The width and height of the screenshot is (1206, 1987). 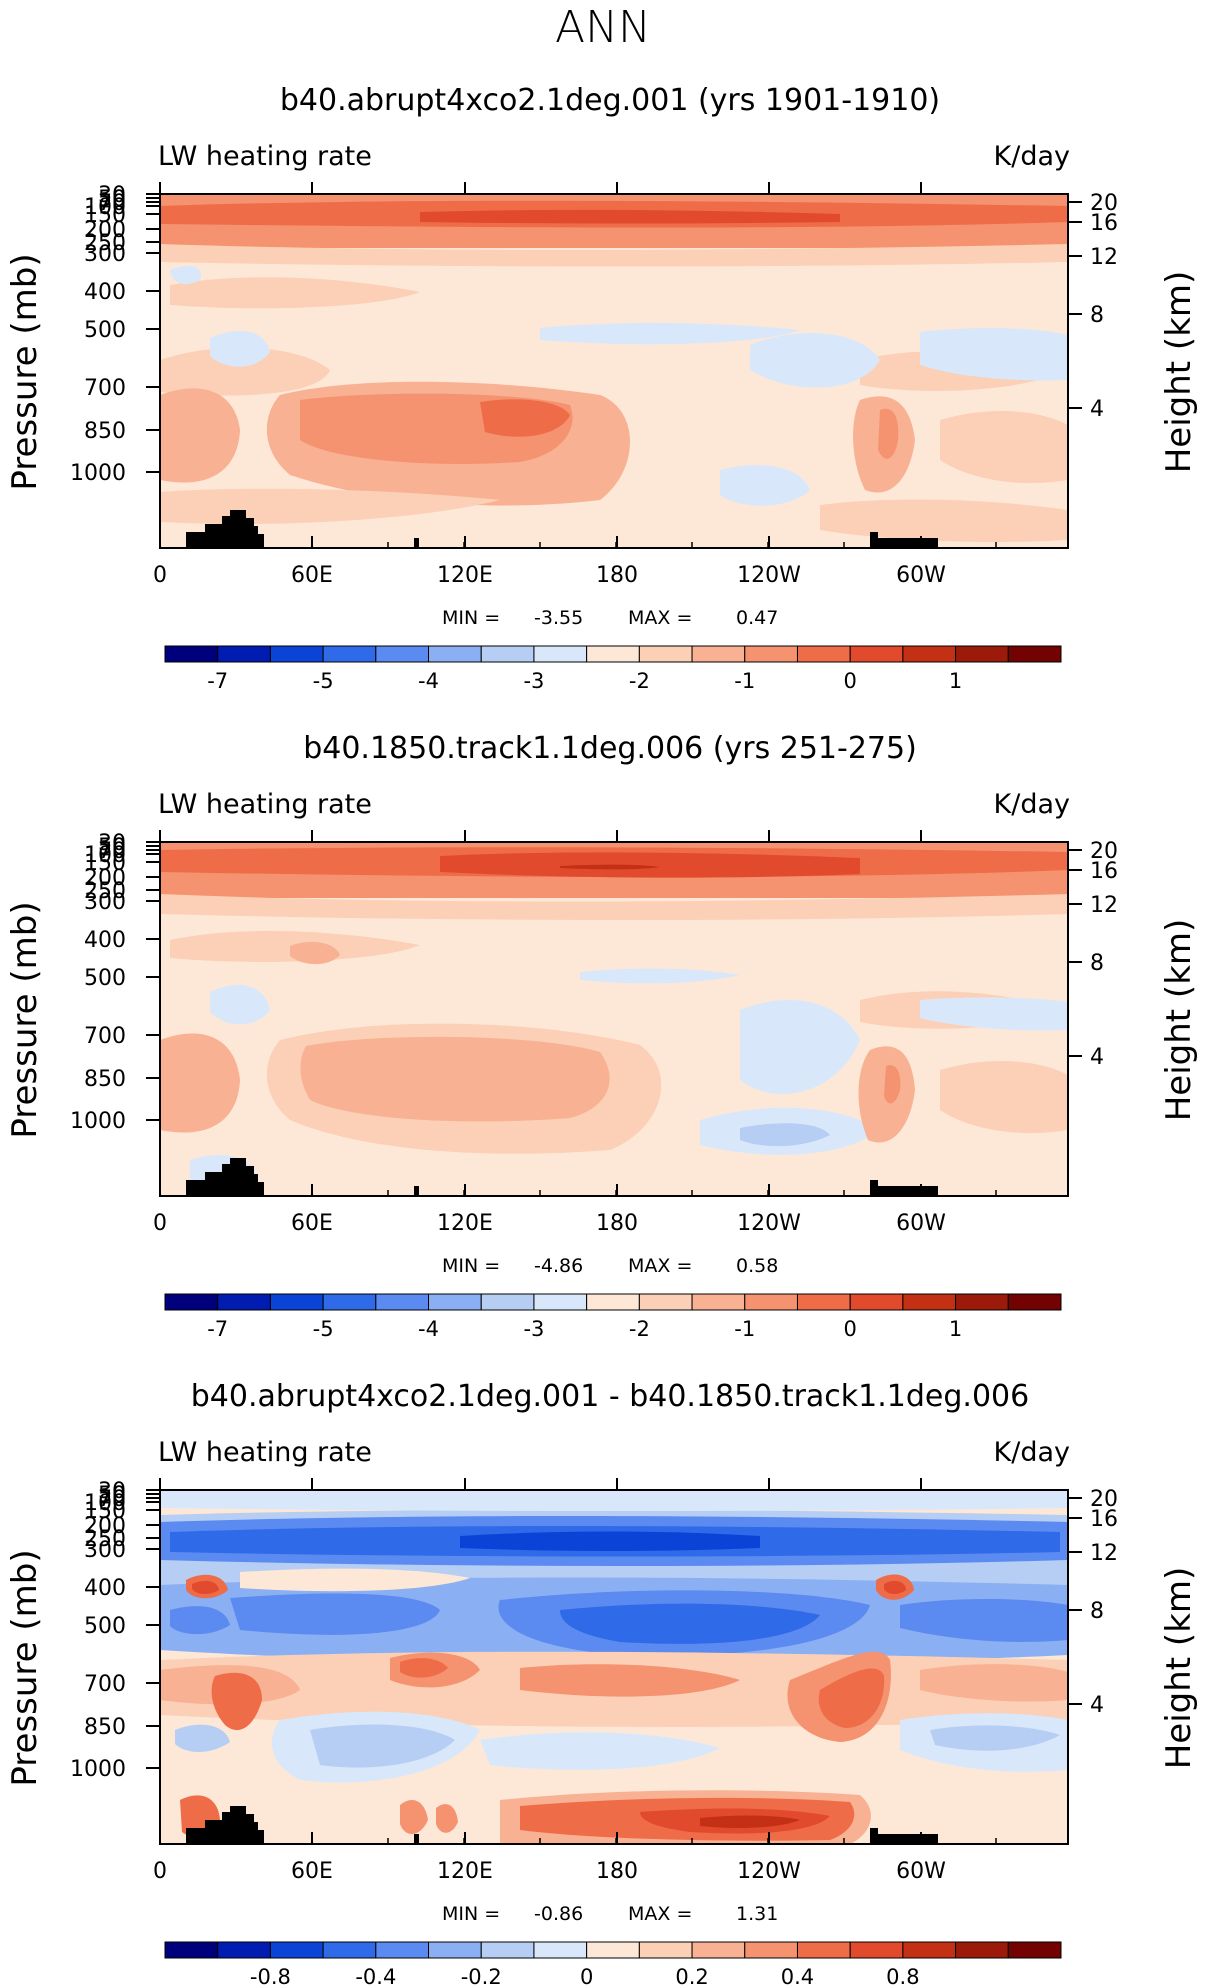 I want to click on panel-3-field, so click(x=614, y=1667).